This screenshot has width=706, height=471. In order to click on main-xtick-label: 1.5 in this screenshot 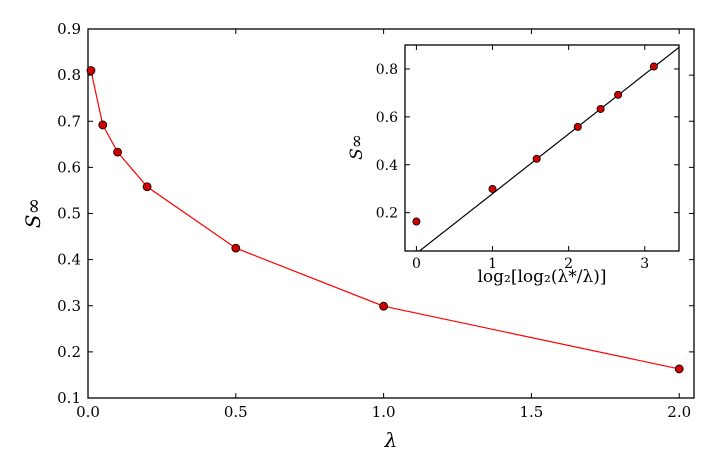, I will do `click(531, 412)`.